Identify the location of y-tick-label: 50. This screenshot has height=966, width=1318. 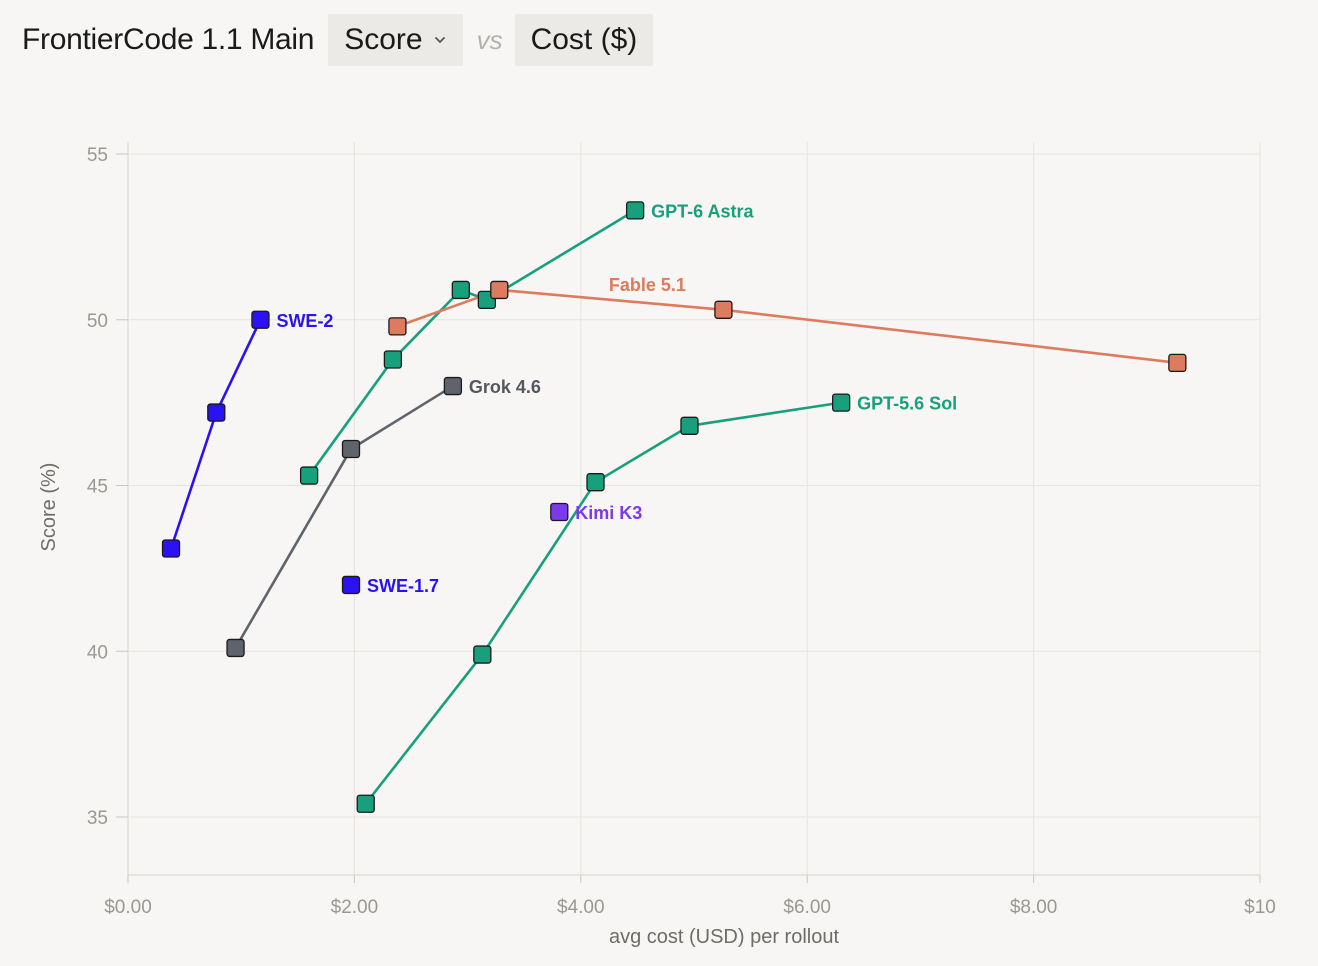
(97, 321).